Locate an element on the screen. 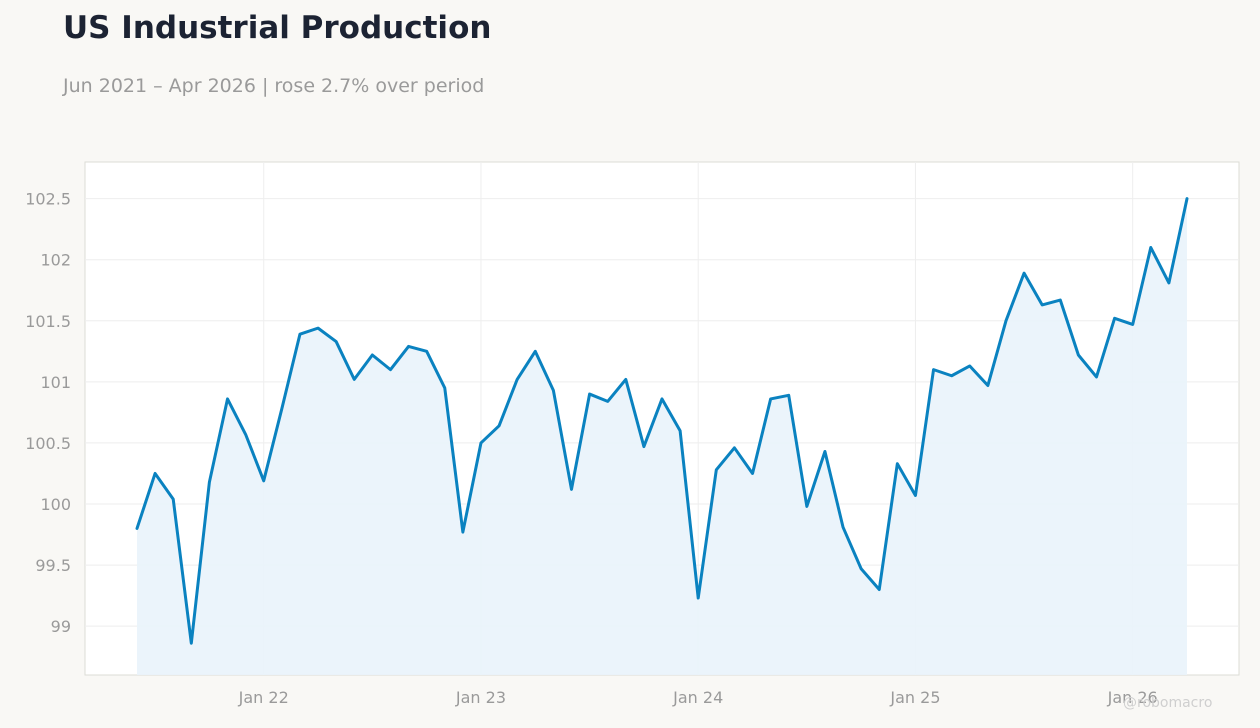  y-tick-label: 99.5 is located at coordinates (53, 565).